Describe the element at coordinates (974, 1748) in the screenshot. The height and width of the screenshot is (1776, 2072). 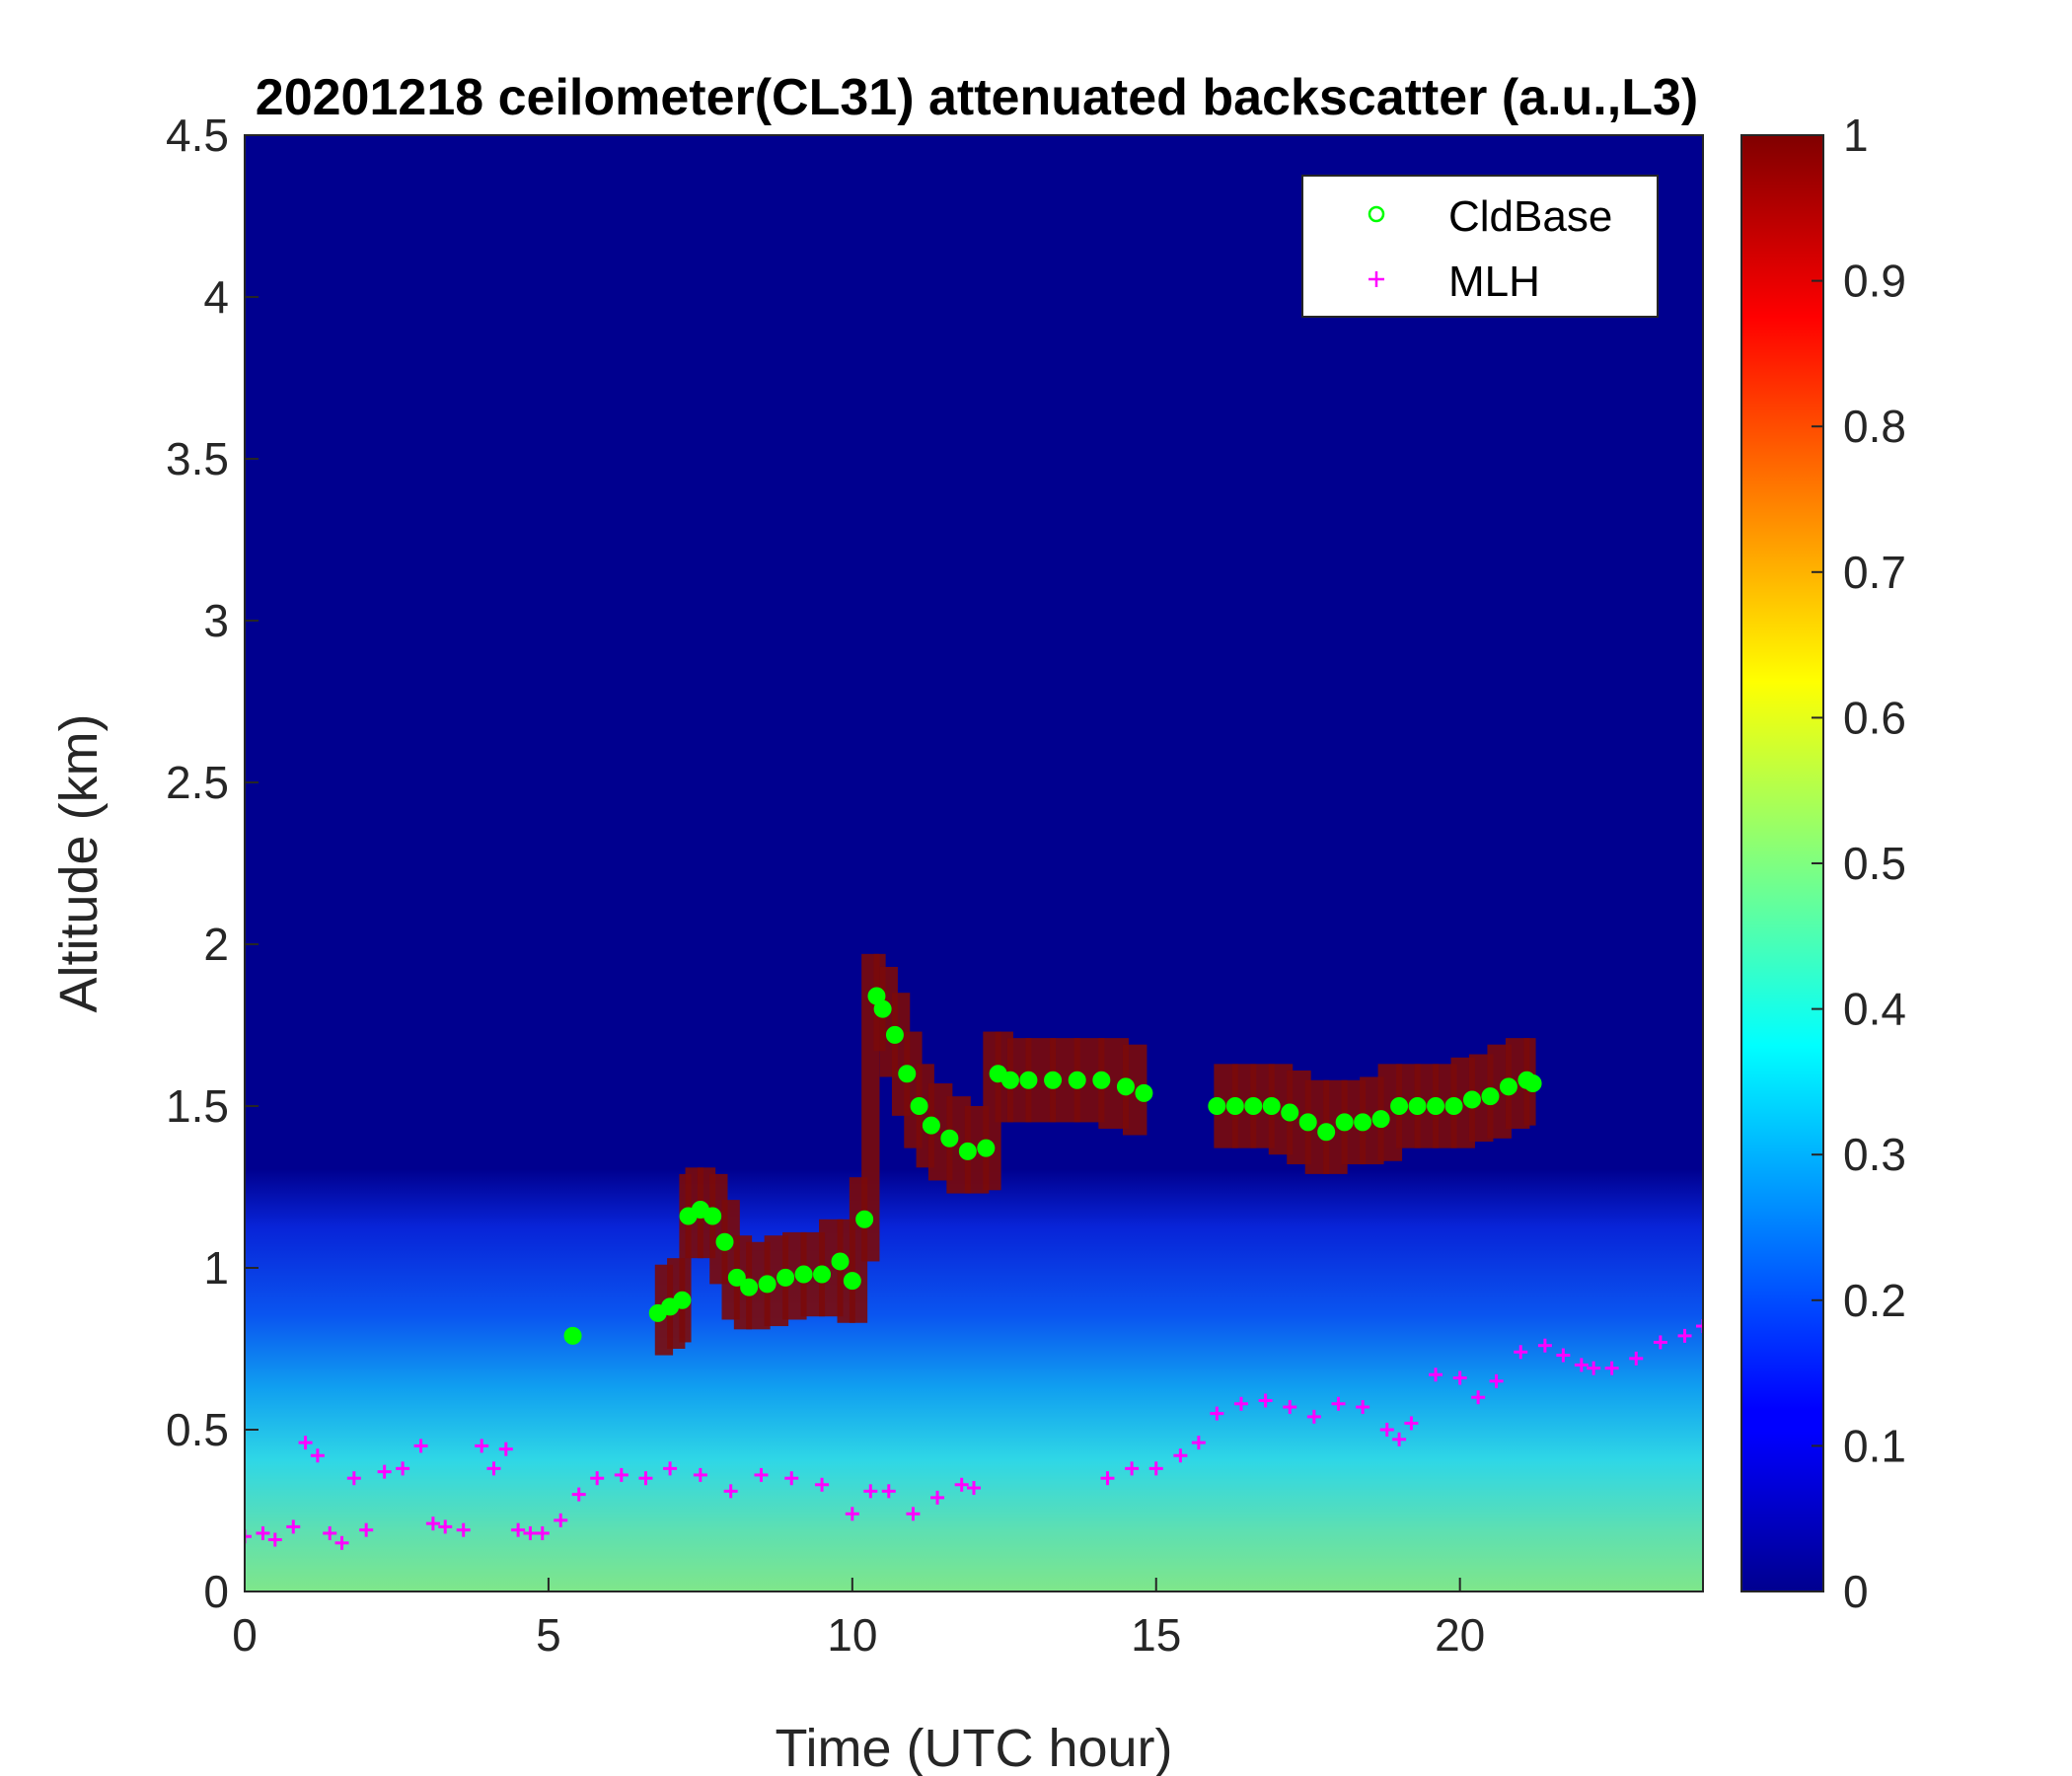
I see `x-axis-label: Time (UTC hour)` at that location.